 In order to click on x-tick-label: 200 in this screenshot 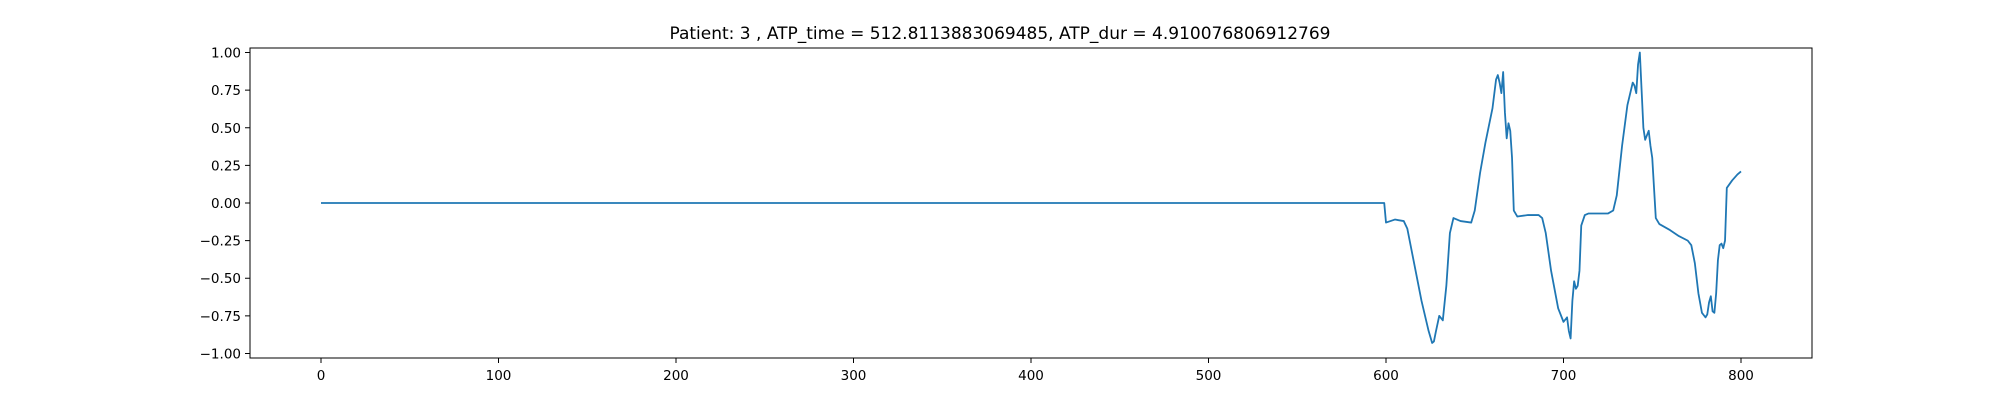, I will do `click(676, 376)`.